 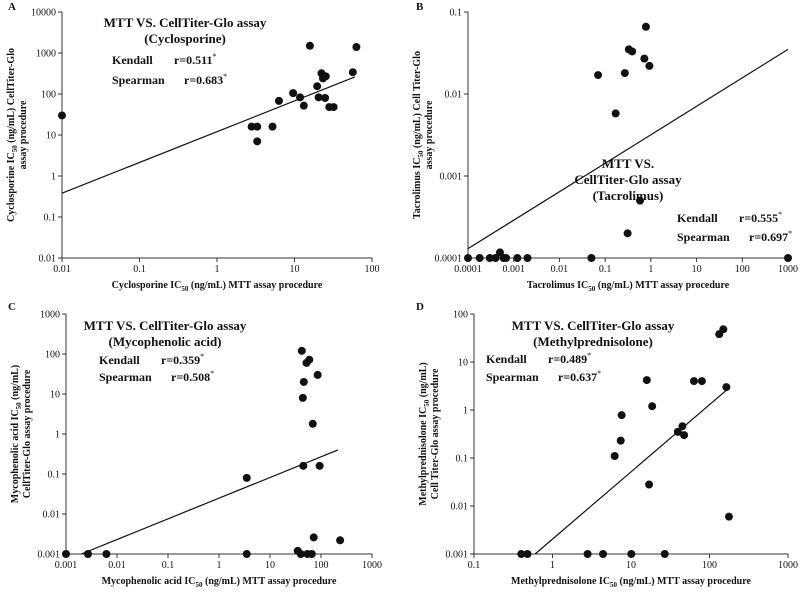 What do you see at coordinates (50, 315) in the screenshot?
I see `y-tick-label: 1000` at bounding box center [50, 315].